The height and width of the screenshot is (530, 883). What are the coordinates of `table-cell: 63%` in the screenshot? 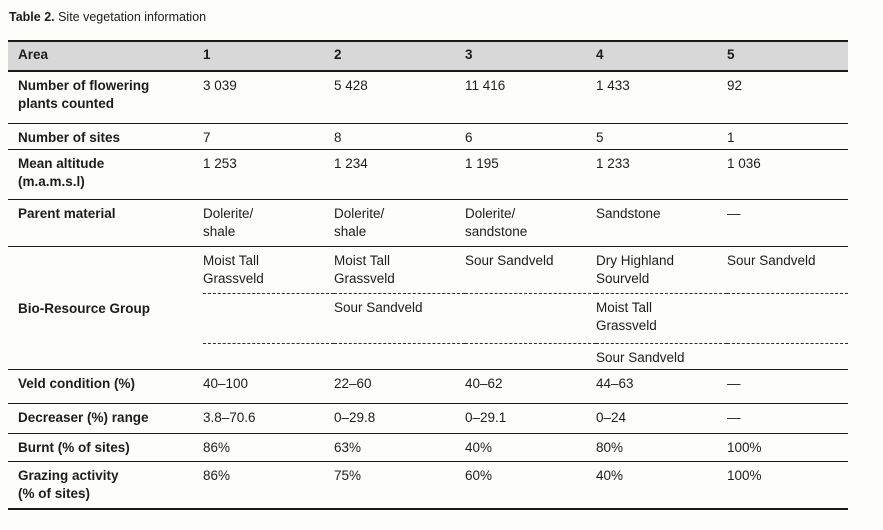 It's located at (399, 447).